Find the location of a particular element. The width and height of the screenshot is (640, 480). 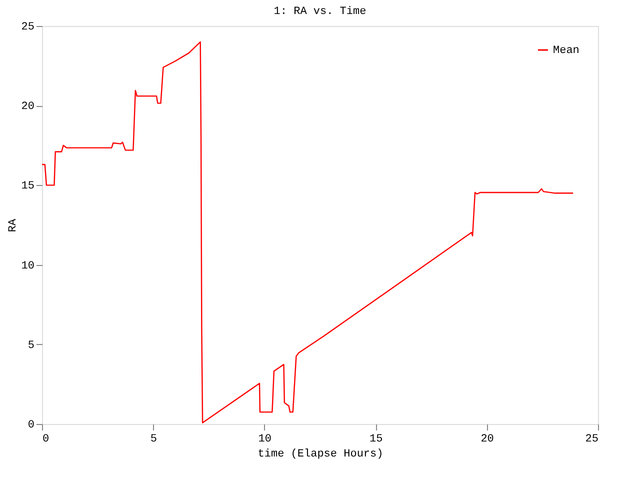

y-tick-label: 20 is located at coordinates (27, 107).